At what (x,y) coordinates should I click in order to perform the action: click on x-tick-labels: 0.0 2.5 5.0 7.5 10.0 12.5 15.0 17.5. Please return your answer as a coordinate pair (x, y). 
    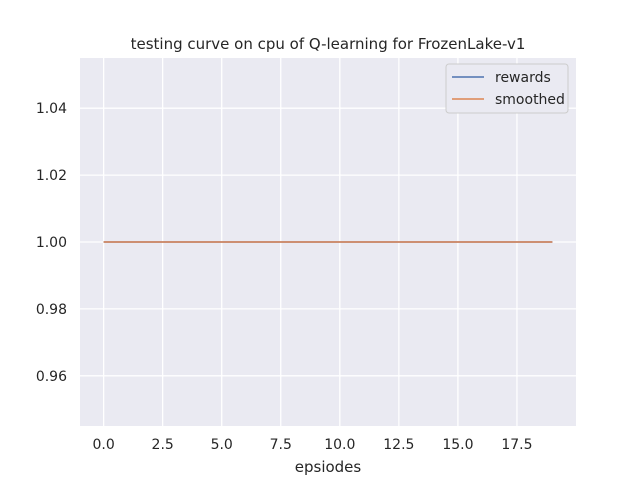
    Looking at the image, I should click on (312, 445).